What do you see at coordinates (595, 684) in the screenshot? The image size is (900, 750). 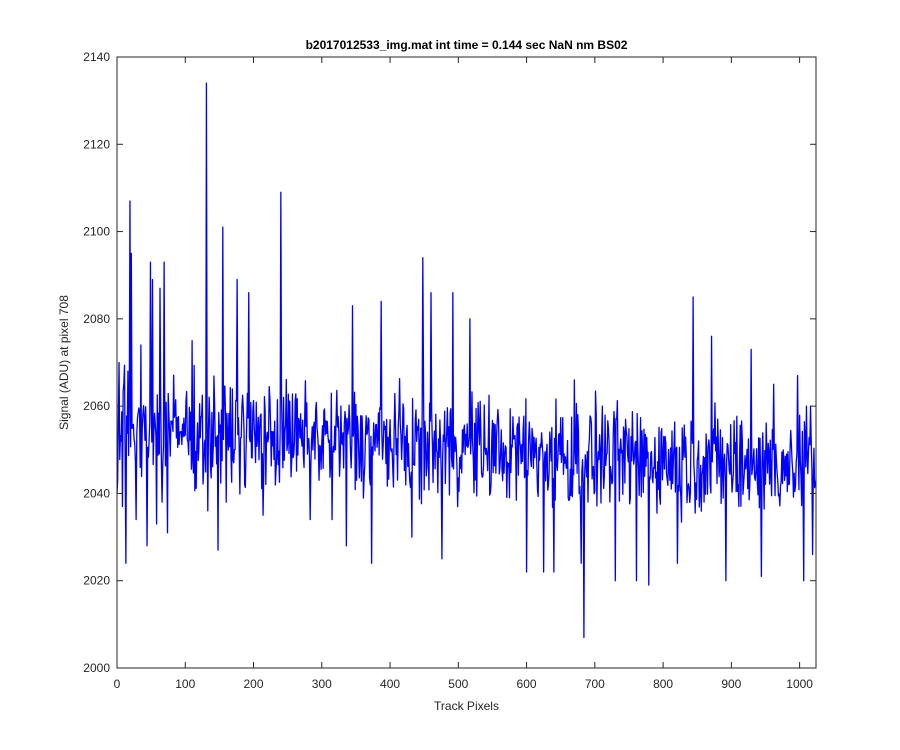 I see `x-tick-label: 700` at bounding box center [595, 684].